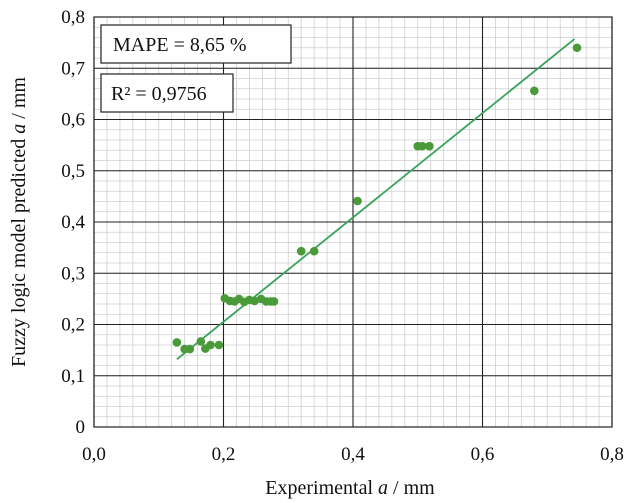 The width and height of the screenshot is (628, 503). I want to click on mape-annotation: MAPE = 8,65 %, so click(180, 45).